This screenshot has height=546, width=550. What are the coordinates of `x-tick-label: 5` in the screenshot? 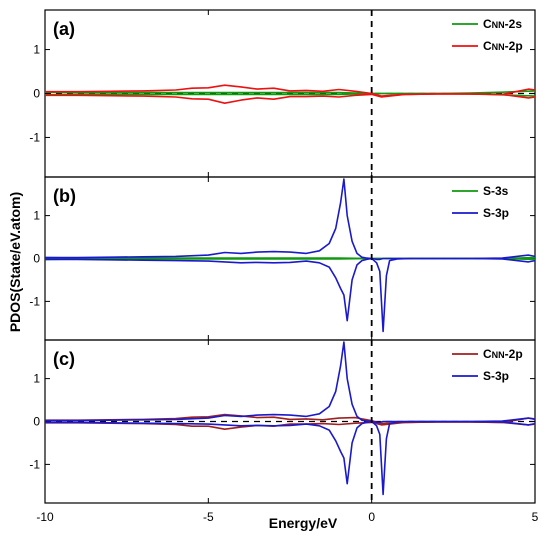 It's located at (535, 517).